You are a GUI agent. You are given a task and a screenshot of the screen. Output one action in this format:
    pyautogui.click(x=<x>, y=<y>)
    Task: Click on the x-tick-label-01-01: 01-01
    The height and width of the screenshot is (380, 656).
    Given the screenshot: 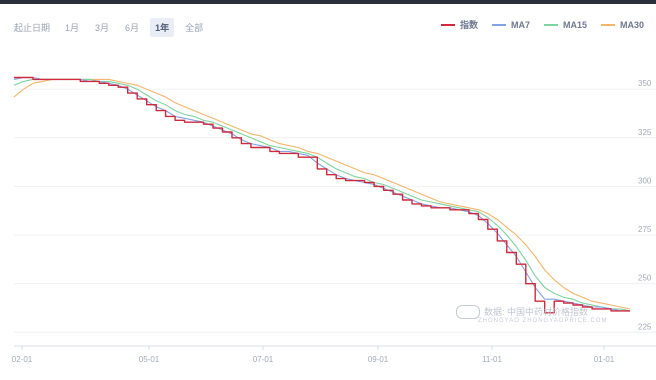 What is the action you would take?
    pyautogui.click(x=604, y=359)
    